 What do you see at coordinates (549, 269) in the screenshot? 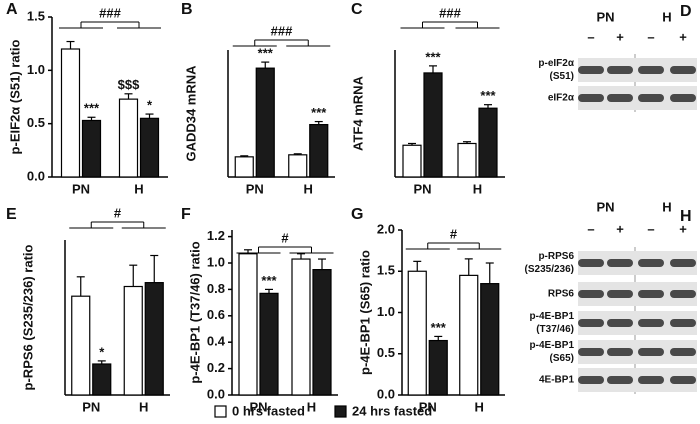
I see `blot-row-label: (S235/236)` at bounding box center [549, 269].